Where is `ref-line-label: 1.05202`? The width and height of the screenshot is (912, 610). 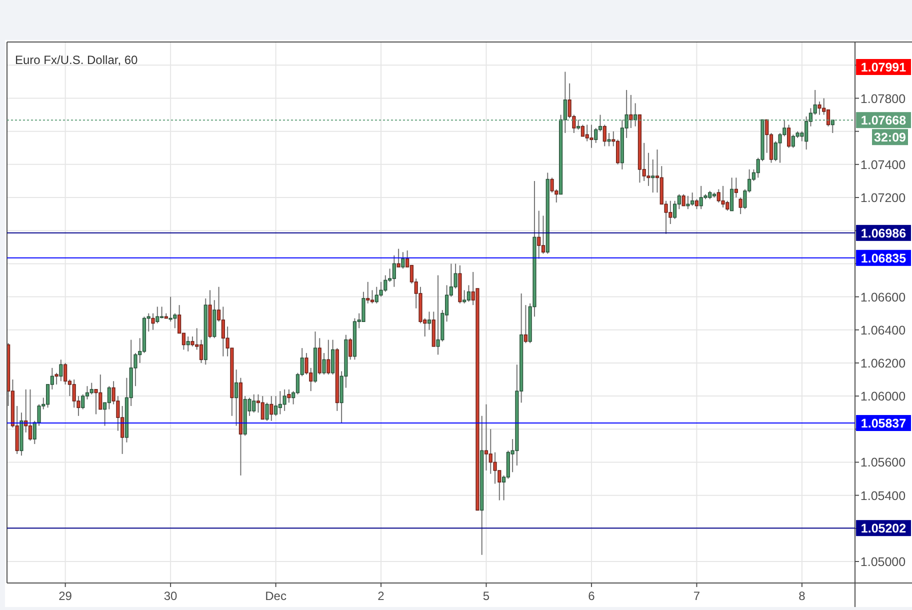 ref-line-label: 1.05202 is located at coordinates (883, 529).